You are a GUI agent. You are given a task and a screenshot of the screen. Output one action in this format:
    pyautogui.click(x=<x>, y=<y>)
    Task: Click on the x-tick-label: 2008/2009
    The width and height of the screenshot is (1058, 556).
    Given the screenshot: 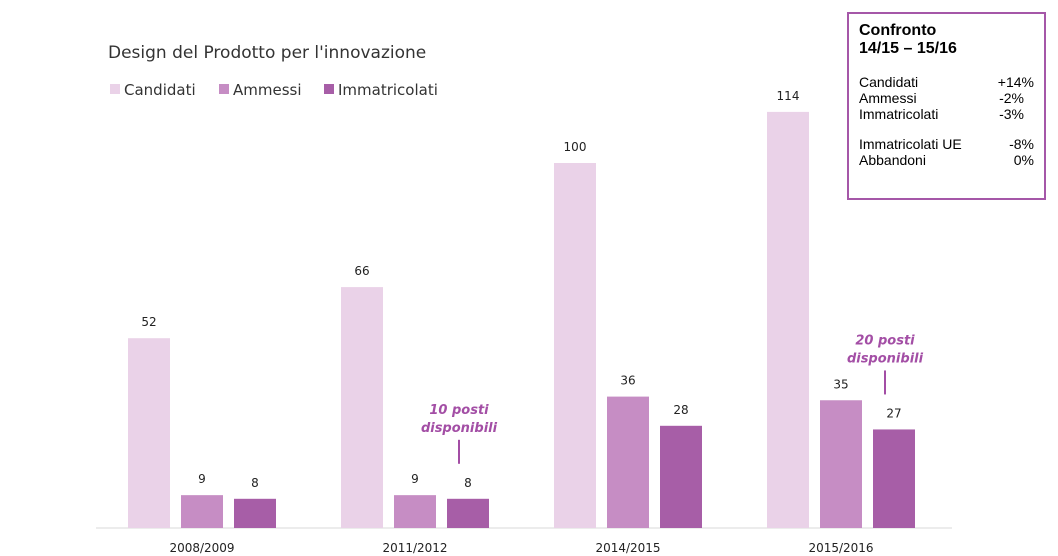 What is the action you would take?
    pyautogui.click(x=201, y=548)
    